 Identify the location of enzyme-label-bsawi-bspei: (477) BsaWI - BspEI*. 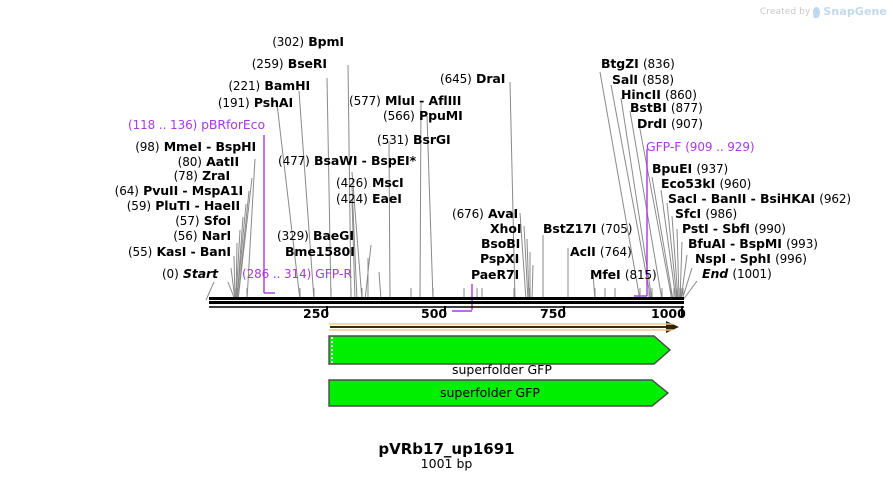
(347, 161).